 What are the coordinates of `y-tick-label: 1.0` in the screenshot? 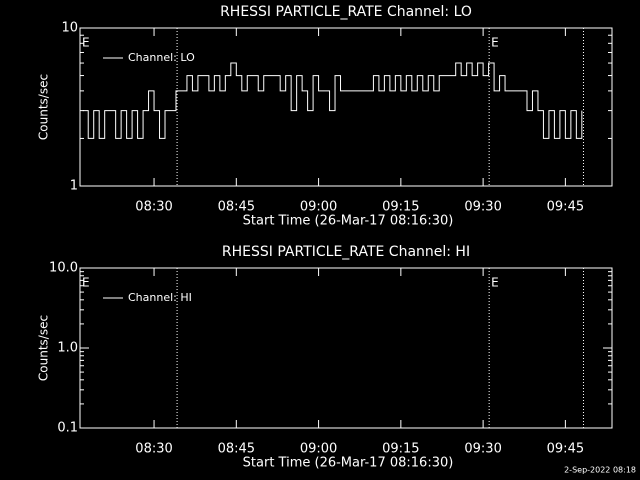 It's located at (67, 348).